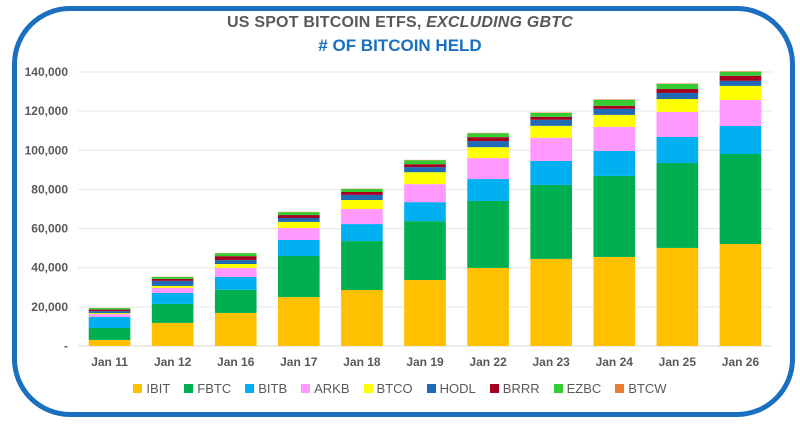 The height and width of the screenshot is (429, 800). What do you see at coordinates (488, 362) in the screenshot?
I see `x-tick-label: Jan 22` at bounding box center [488, 362].